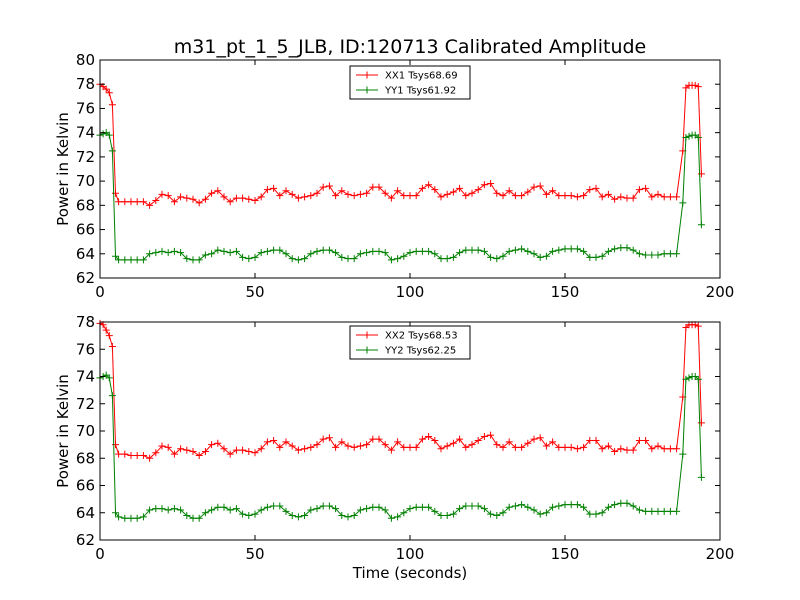 The width and height of the screenshot is (800, 600). I want to click on subplot-1-legend: XX1 Tsys68.69 YY1 Tsys61.92, so click(410, 82).